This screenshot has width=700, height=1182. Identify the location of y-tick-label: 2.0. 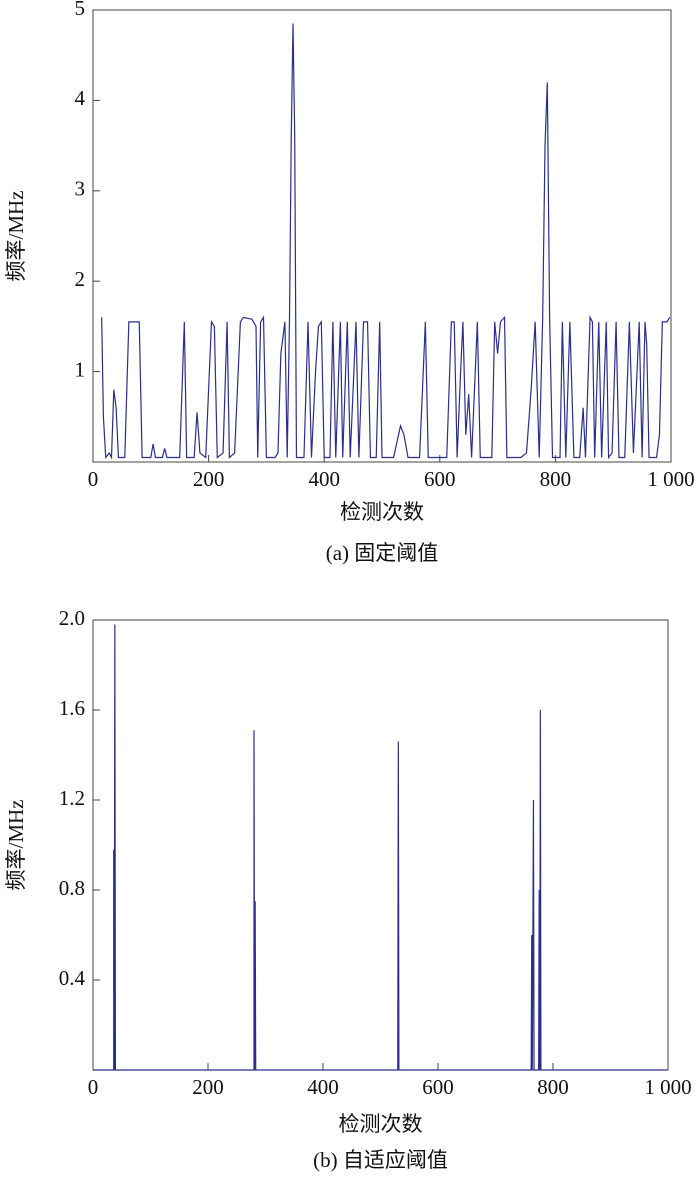
(72, 618).